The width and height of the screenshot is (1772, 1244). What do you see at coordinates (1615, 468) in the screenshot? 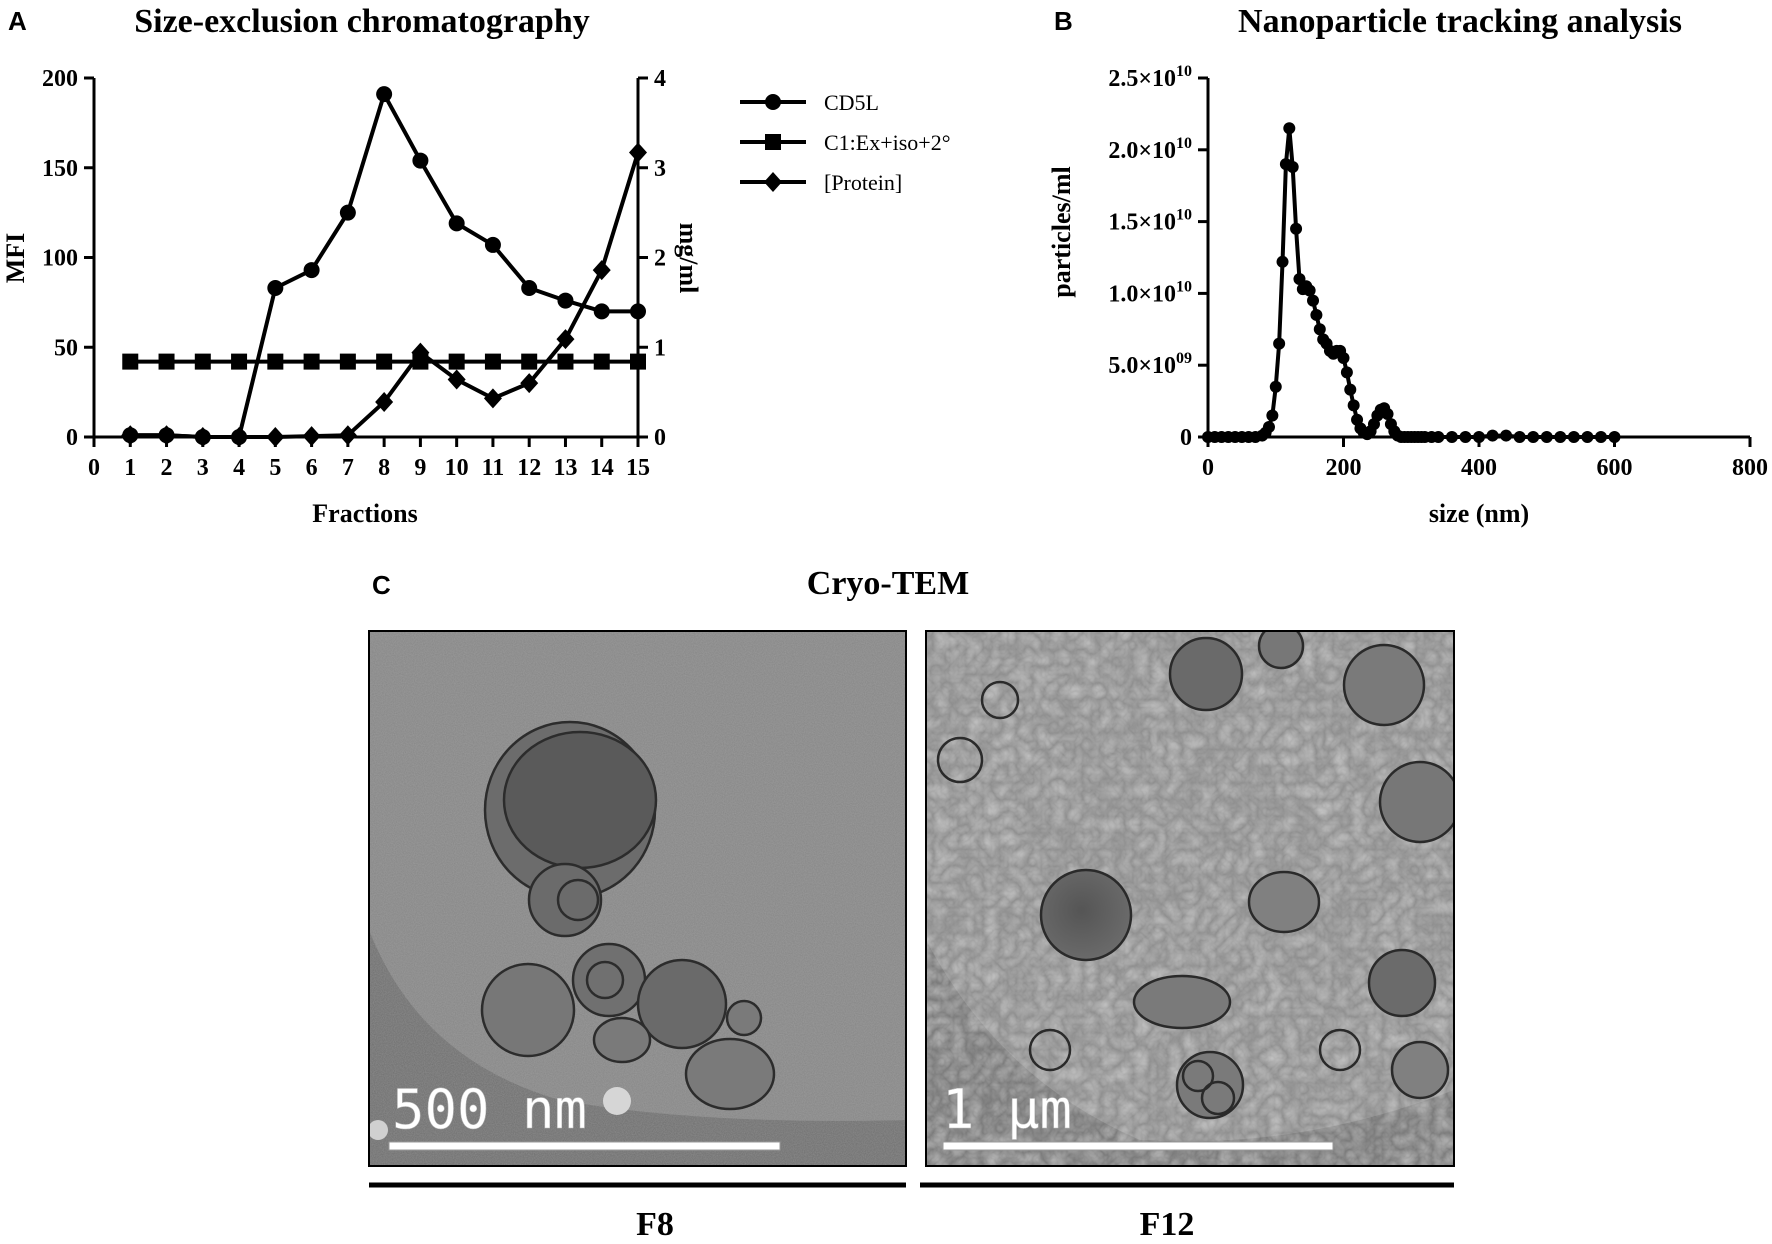
I see `chart-b-x-tick-label: 600` at bounding box center [1615, 468].